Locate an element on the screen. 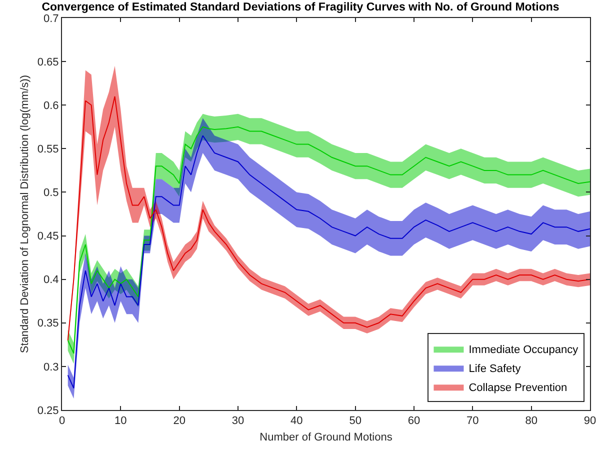 The height and width of the screenshot is (458, 601). y-tick-label: 0.3 is located at coordinates (51, 367).